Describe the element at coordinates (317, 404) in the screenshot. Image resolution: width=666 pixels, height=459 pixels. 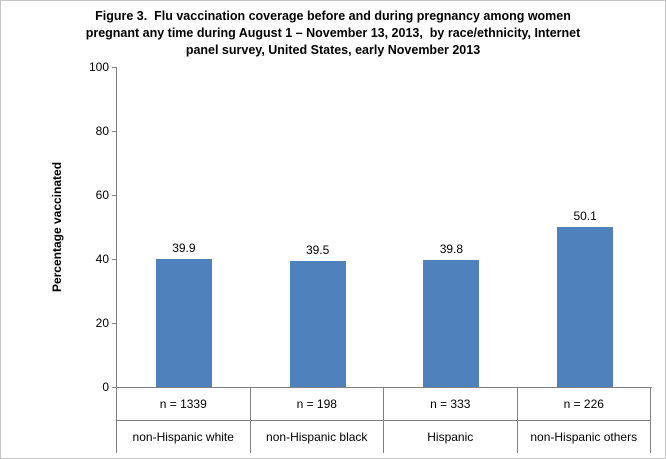
I see `sample-size-label: n = 198` at that location.